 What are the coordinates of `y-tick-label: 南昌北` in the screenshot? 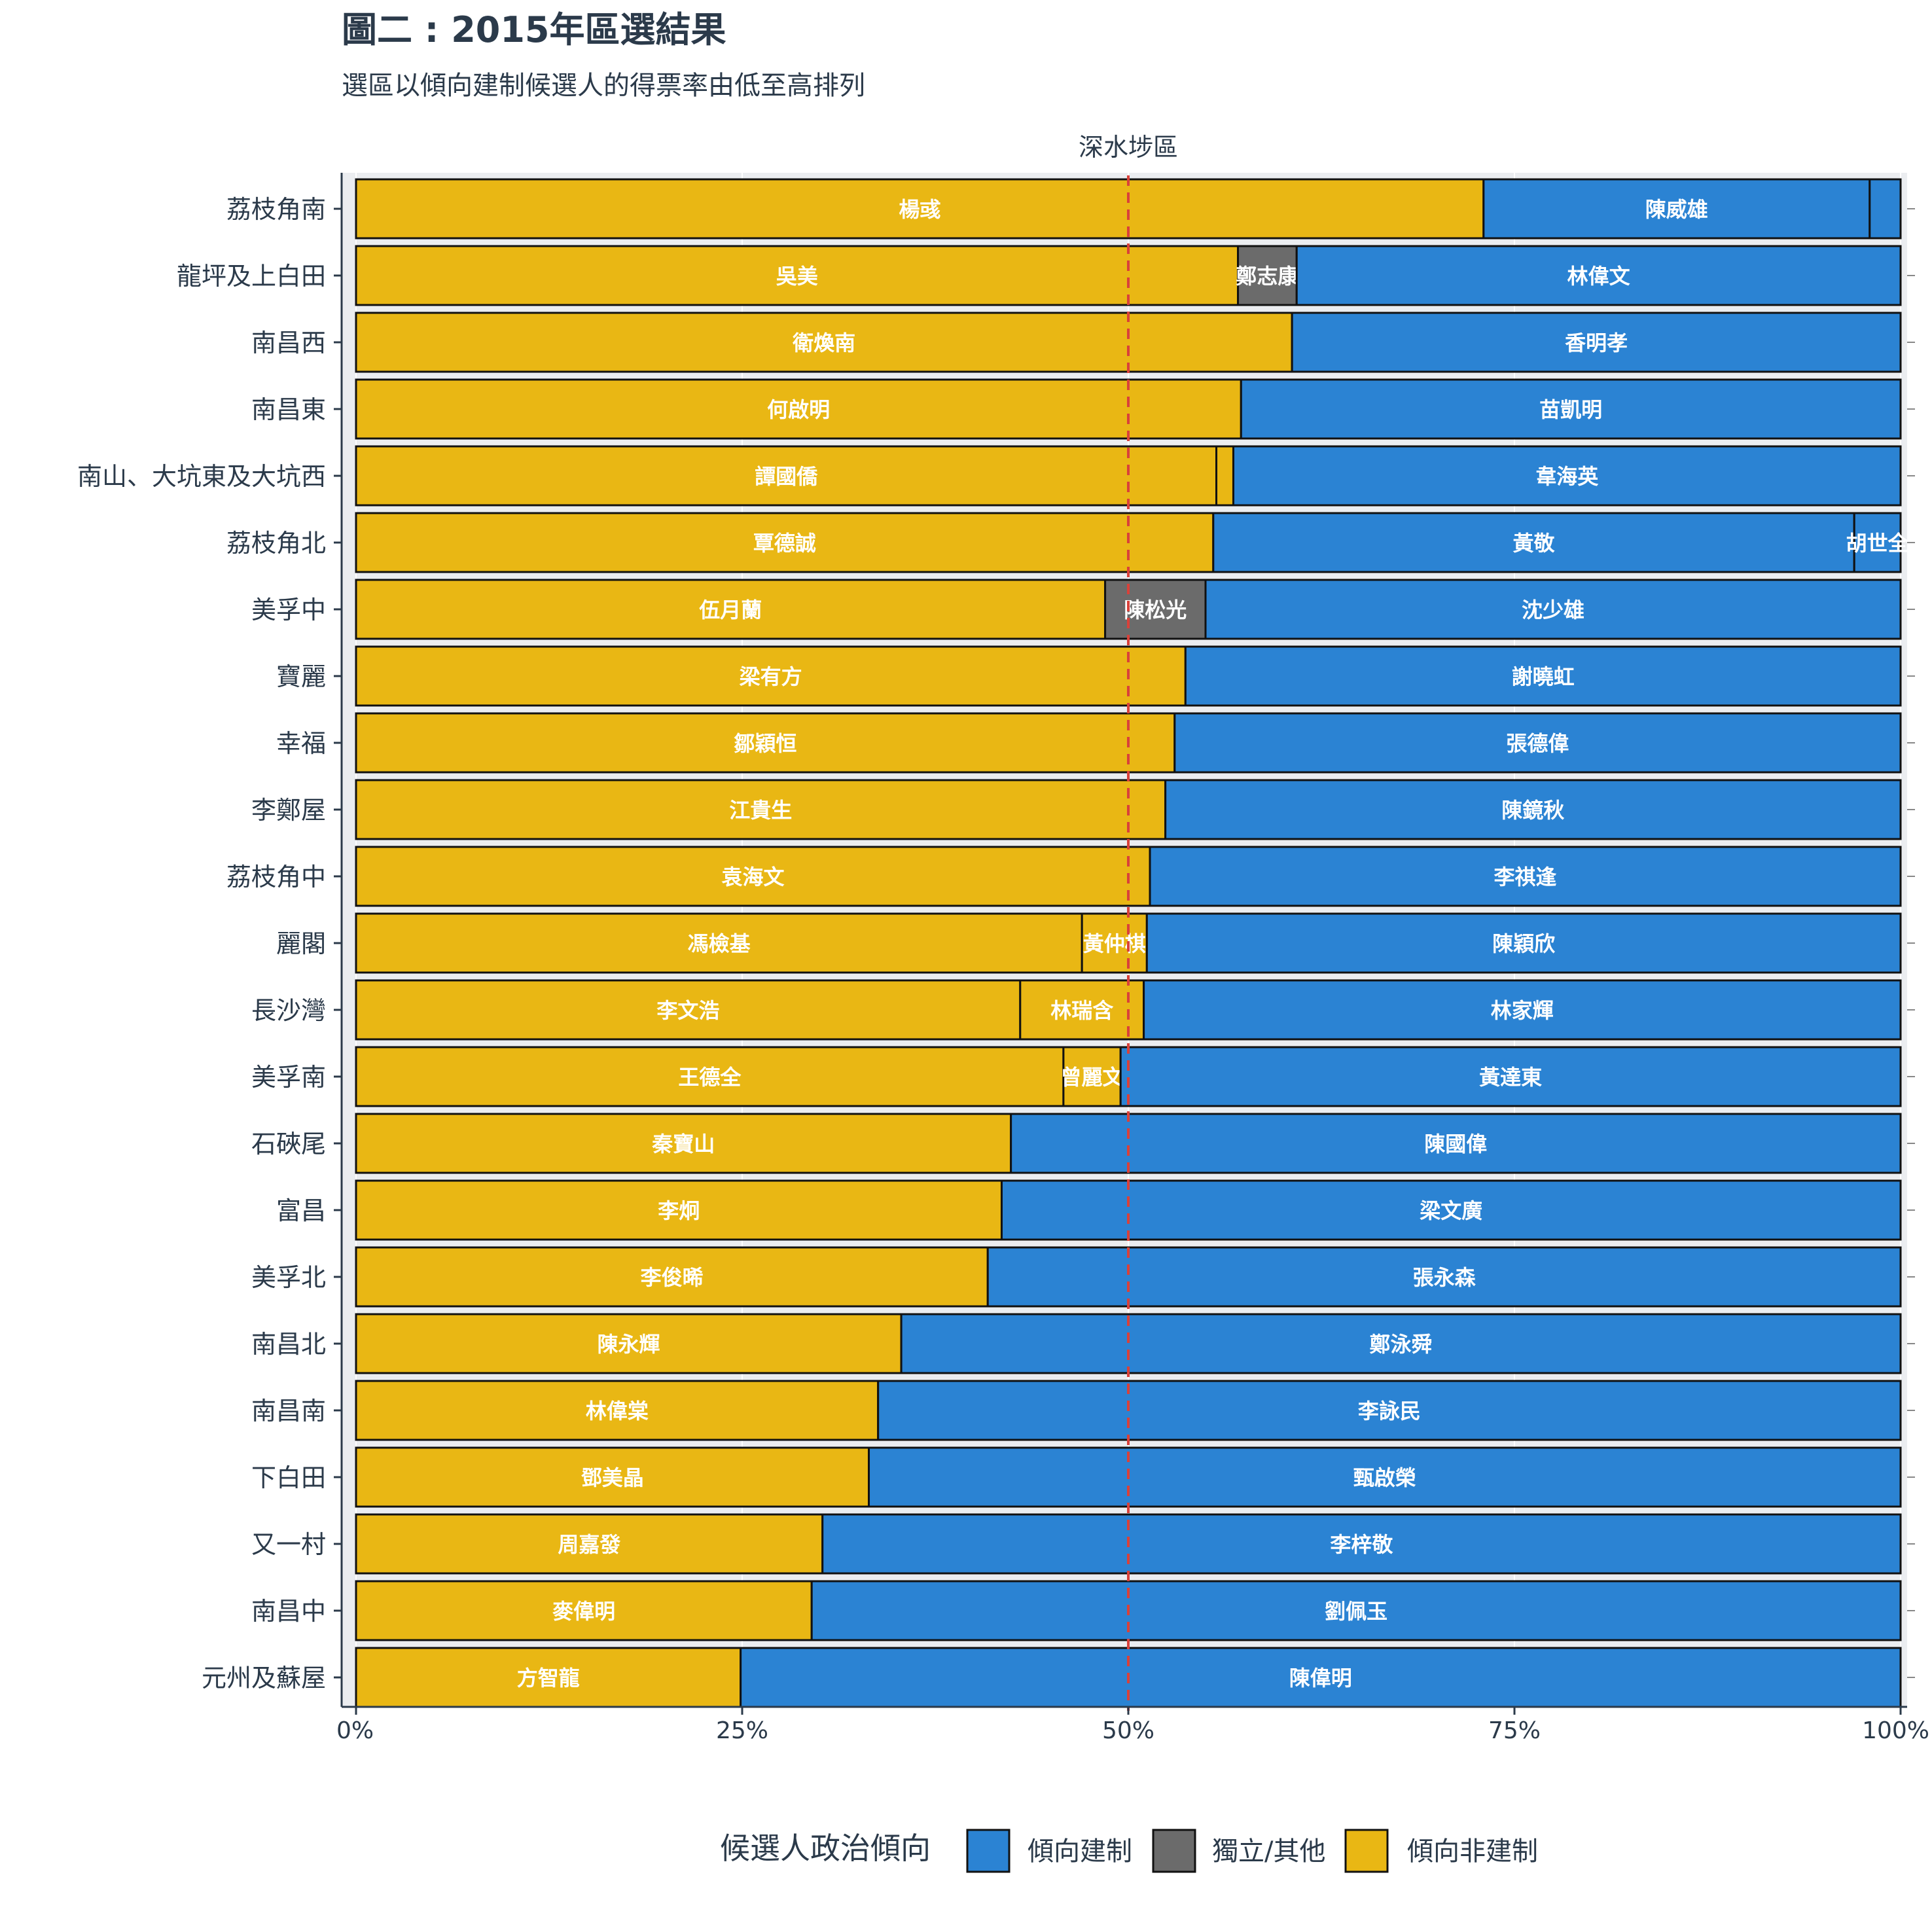 It's located at (288, 1344).